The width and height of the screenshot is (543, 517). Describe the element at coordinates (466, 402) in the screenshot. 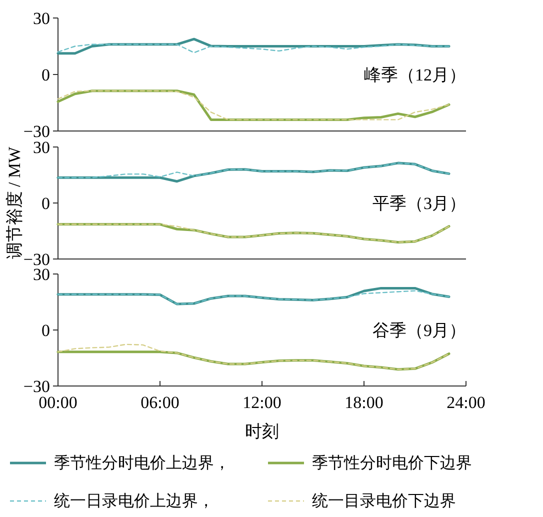

I see `x-tick-label: 24:00` at that location.